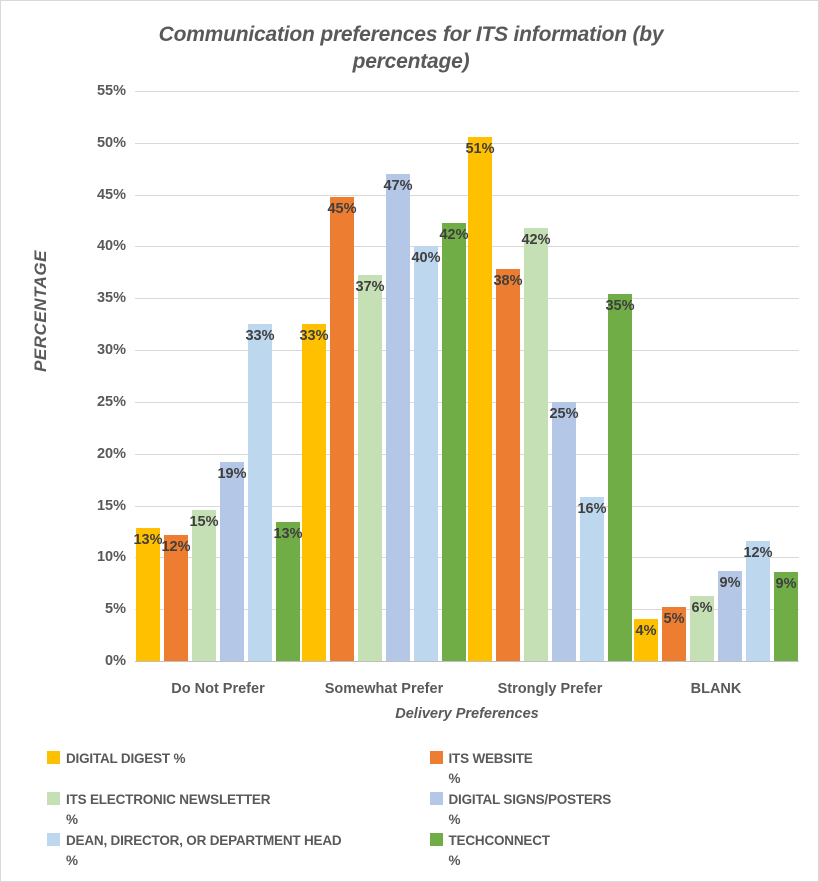  I want to click on legend-item: ITS WEBSITE %, so click(611, 769).